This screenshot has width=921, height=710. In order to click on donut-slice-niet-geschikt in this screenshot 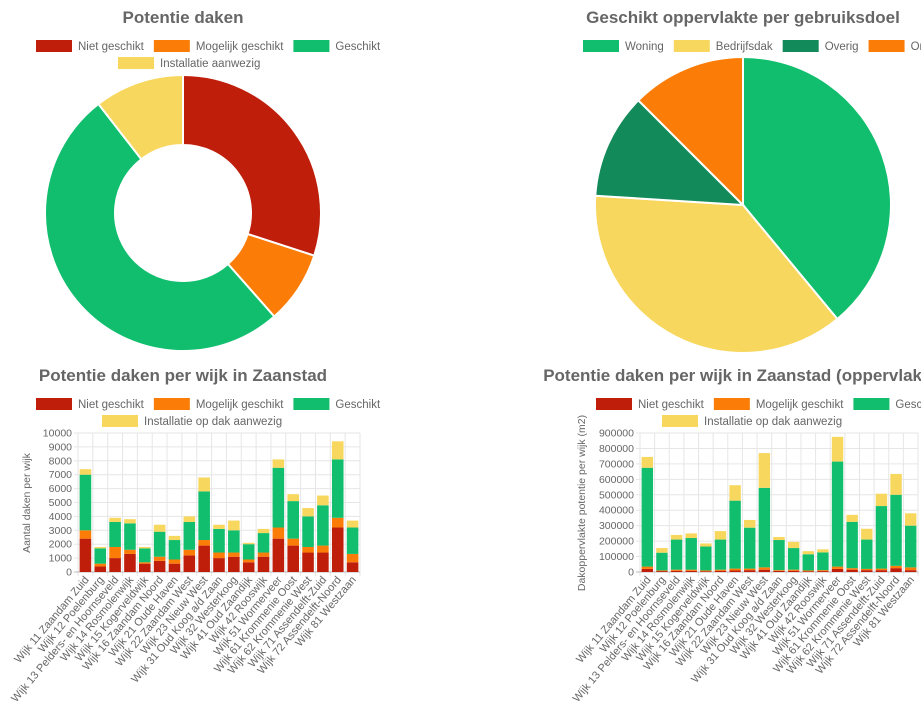, I will do `click(252, 165)`.